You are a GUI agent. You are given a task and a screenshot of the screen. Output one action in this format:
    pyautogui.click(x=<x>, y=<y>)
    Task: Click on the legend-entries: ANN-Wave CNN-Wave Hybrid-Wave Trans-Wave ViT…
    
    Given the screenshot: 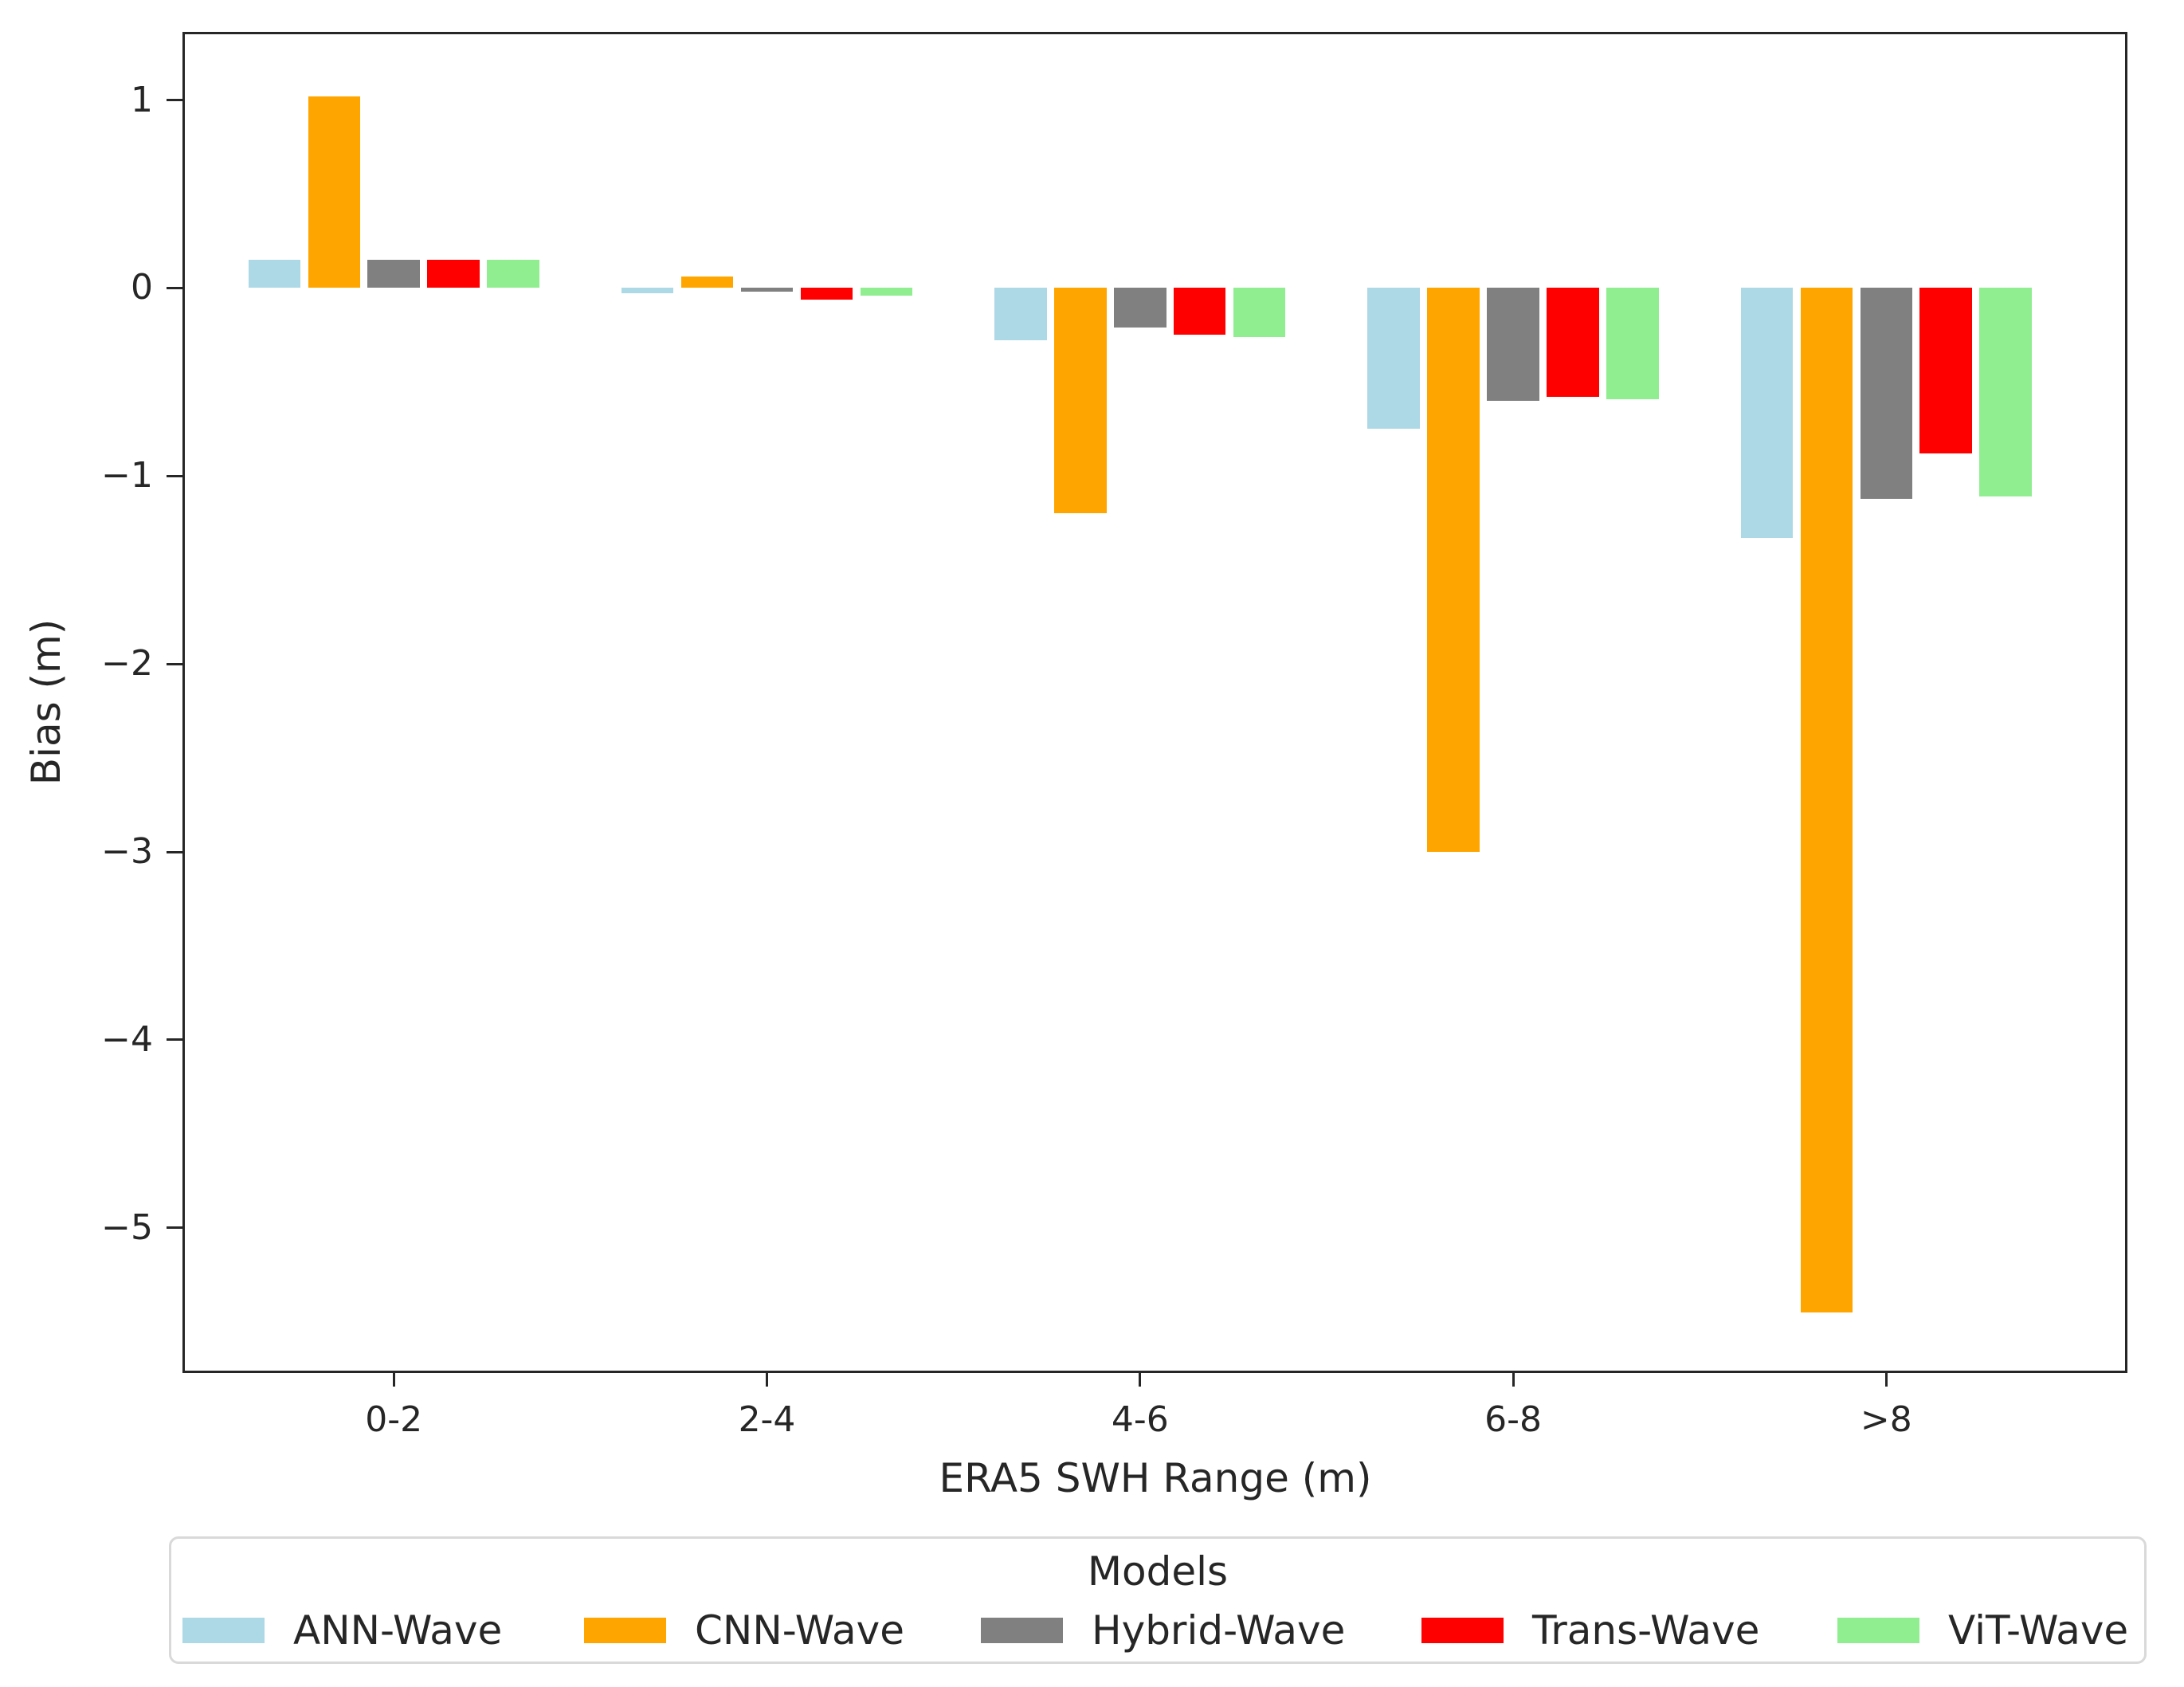 What is the action you would take?
    pyautogui.click(x=1157, y=1600)
    